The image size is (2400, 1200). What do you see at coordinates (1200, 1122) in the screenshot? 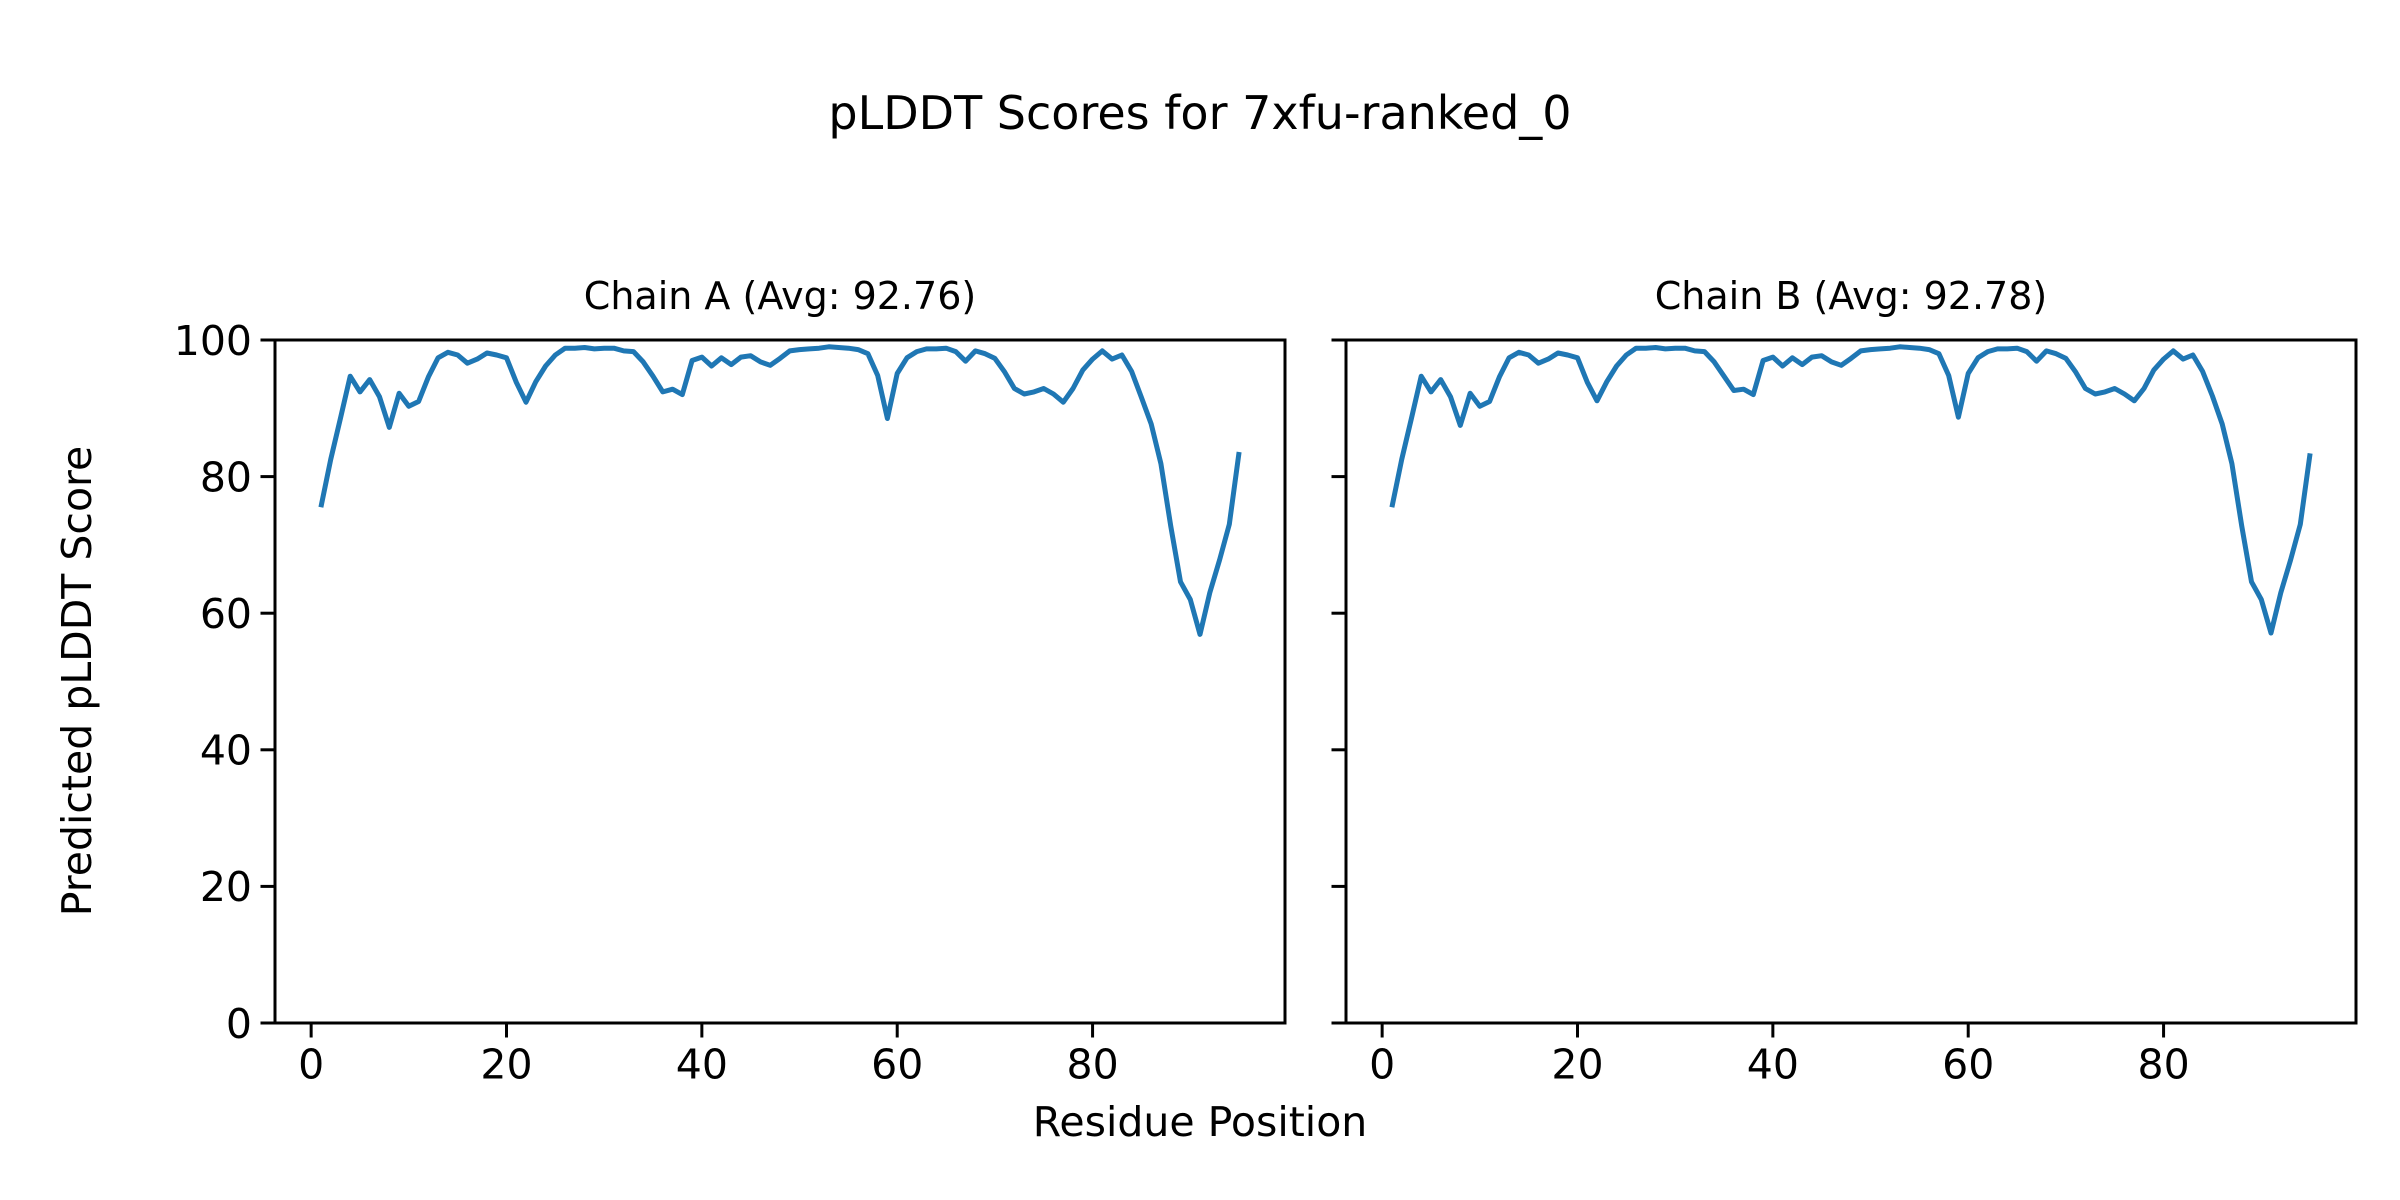
I see `x-axis-label: Residue Position` at bounding box center [1200, 1122].